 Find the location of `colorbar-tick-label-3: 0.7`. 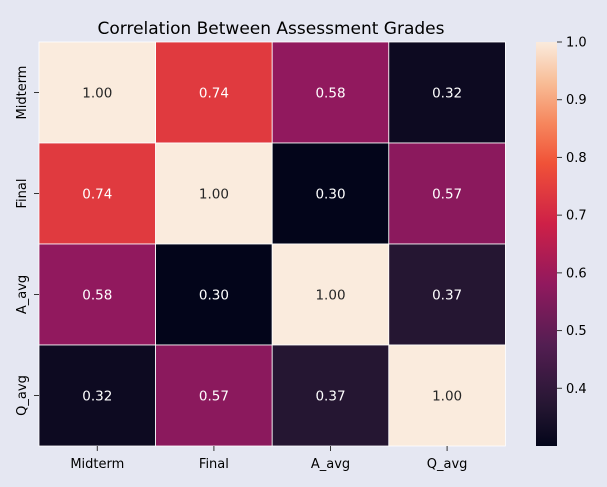

colorbar-tick-label-3: 0.7 is located at coordinates (576, 216).